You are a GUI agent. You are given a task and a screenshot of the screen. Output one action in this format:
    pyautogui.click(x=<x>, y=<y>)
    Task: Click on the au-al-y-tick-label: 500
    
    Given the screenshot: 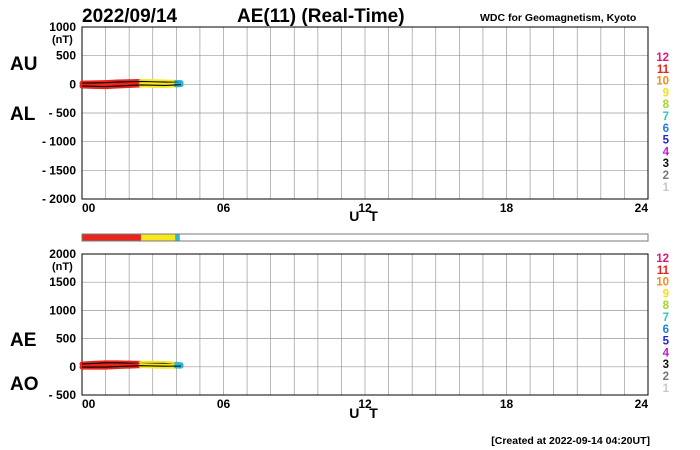 What is the action you would take?
    pyautogui.click(x=66, y=56)
    